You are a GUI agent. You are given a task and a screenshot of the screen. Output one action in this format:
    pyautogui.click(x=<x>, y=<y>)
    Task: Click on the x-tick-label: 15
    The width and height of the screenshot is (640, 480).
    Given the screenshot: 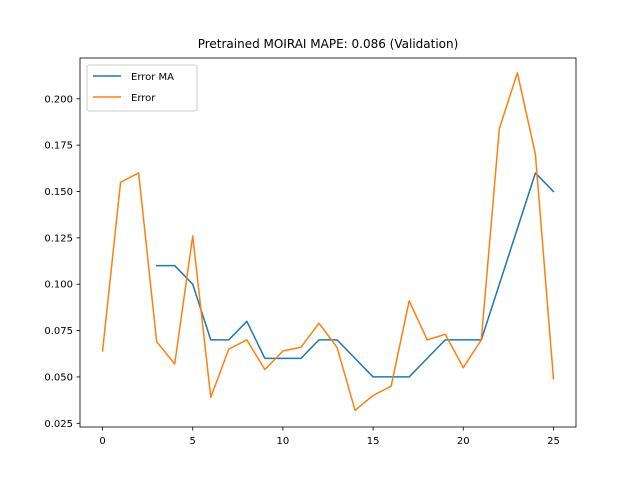 What is the action you would take?
    pyautogui.click(x=373, y=441)
    